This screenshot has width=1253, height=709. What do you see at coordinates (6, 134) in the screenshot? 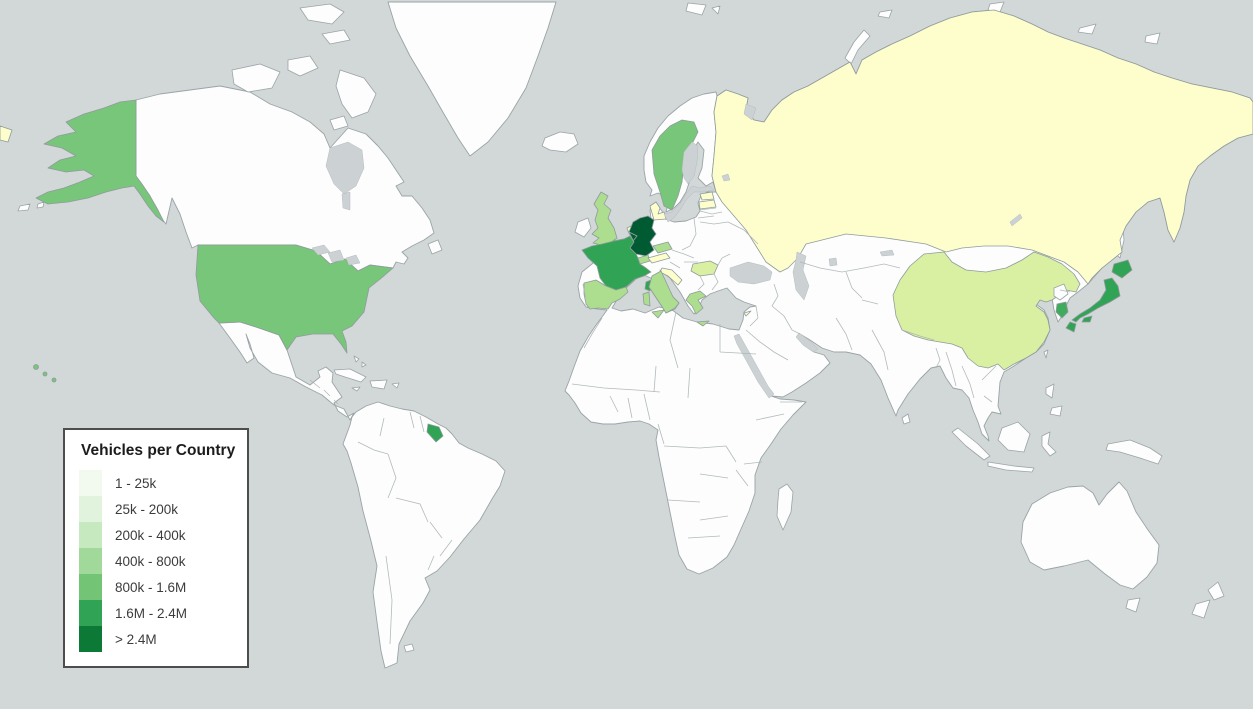
I see `country-russia-chukotka-west` at bounding box center [6, 134].